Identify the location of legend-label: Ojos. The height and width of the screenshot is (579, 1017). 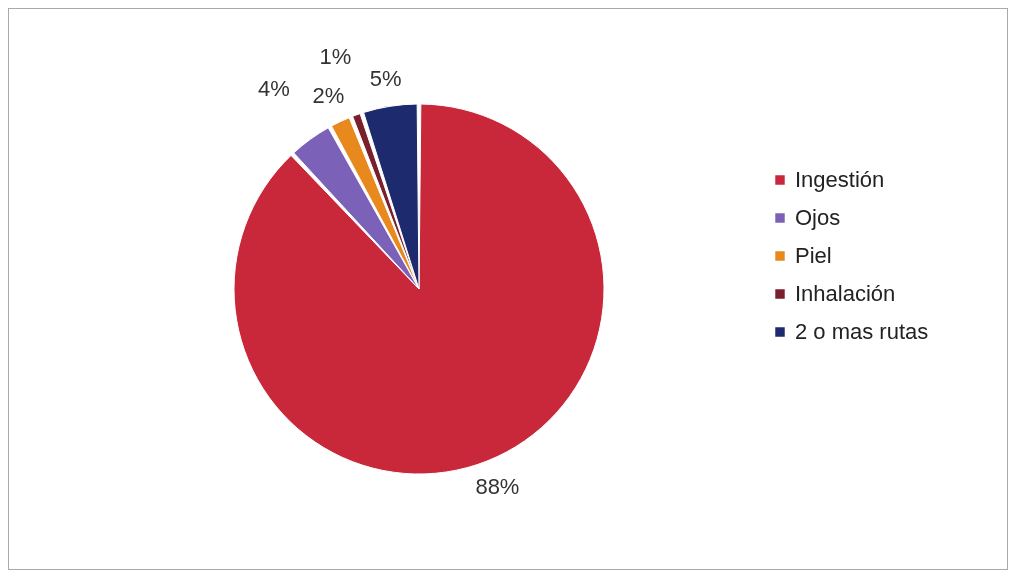
(818, 217).